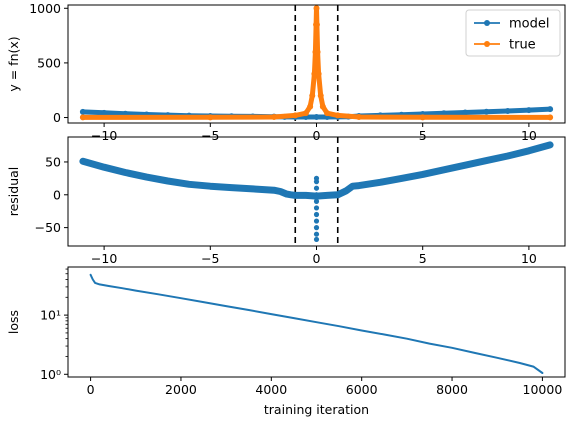 The image size is (571, 425). Describe the element at coordinates (50, 315) in the screenshot. I see `y-tick-label: 10¹` at that location.